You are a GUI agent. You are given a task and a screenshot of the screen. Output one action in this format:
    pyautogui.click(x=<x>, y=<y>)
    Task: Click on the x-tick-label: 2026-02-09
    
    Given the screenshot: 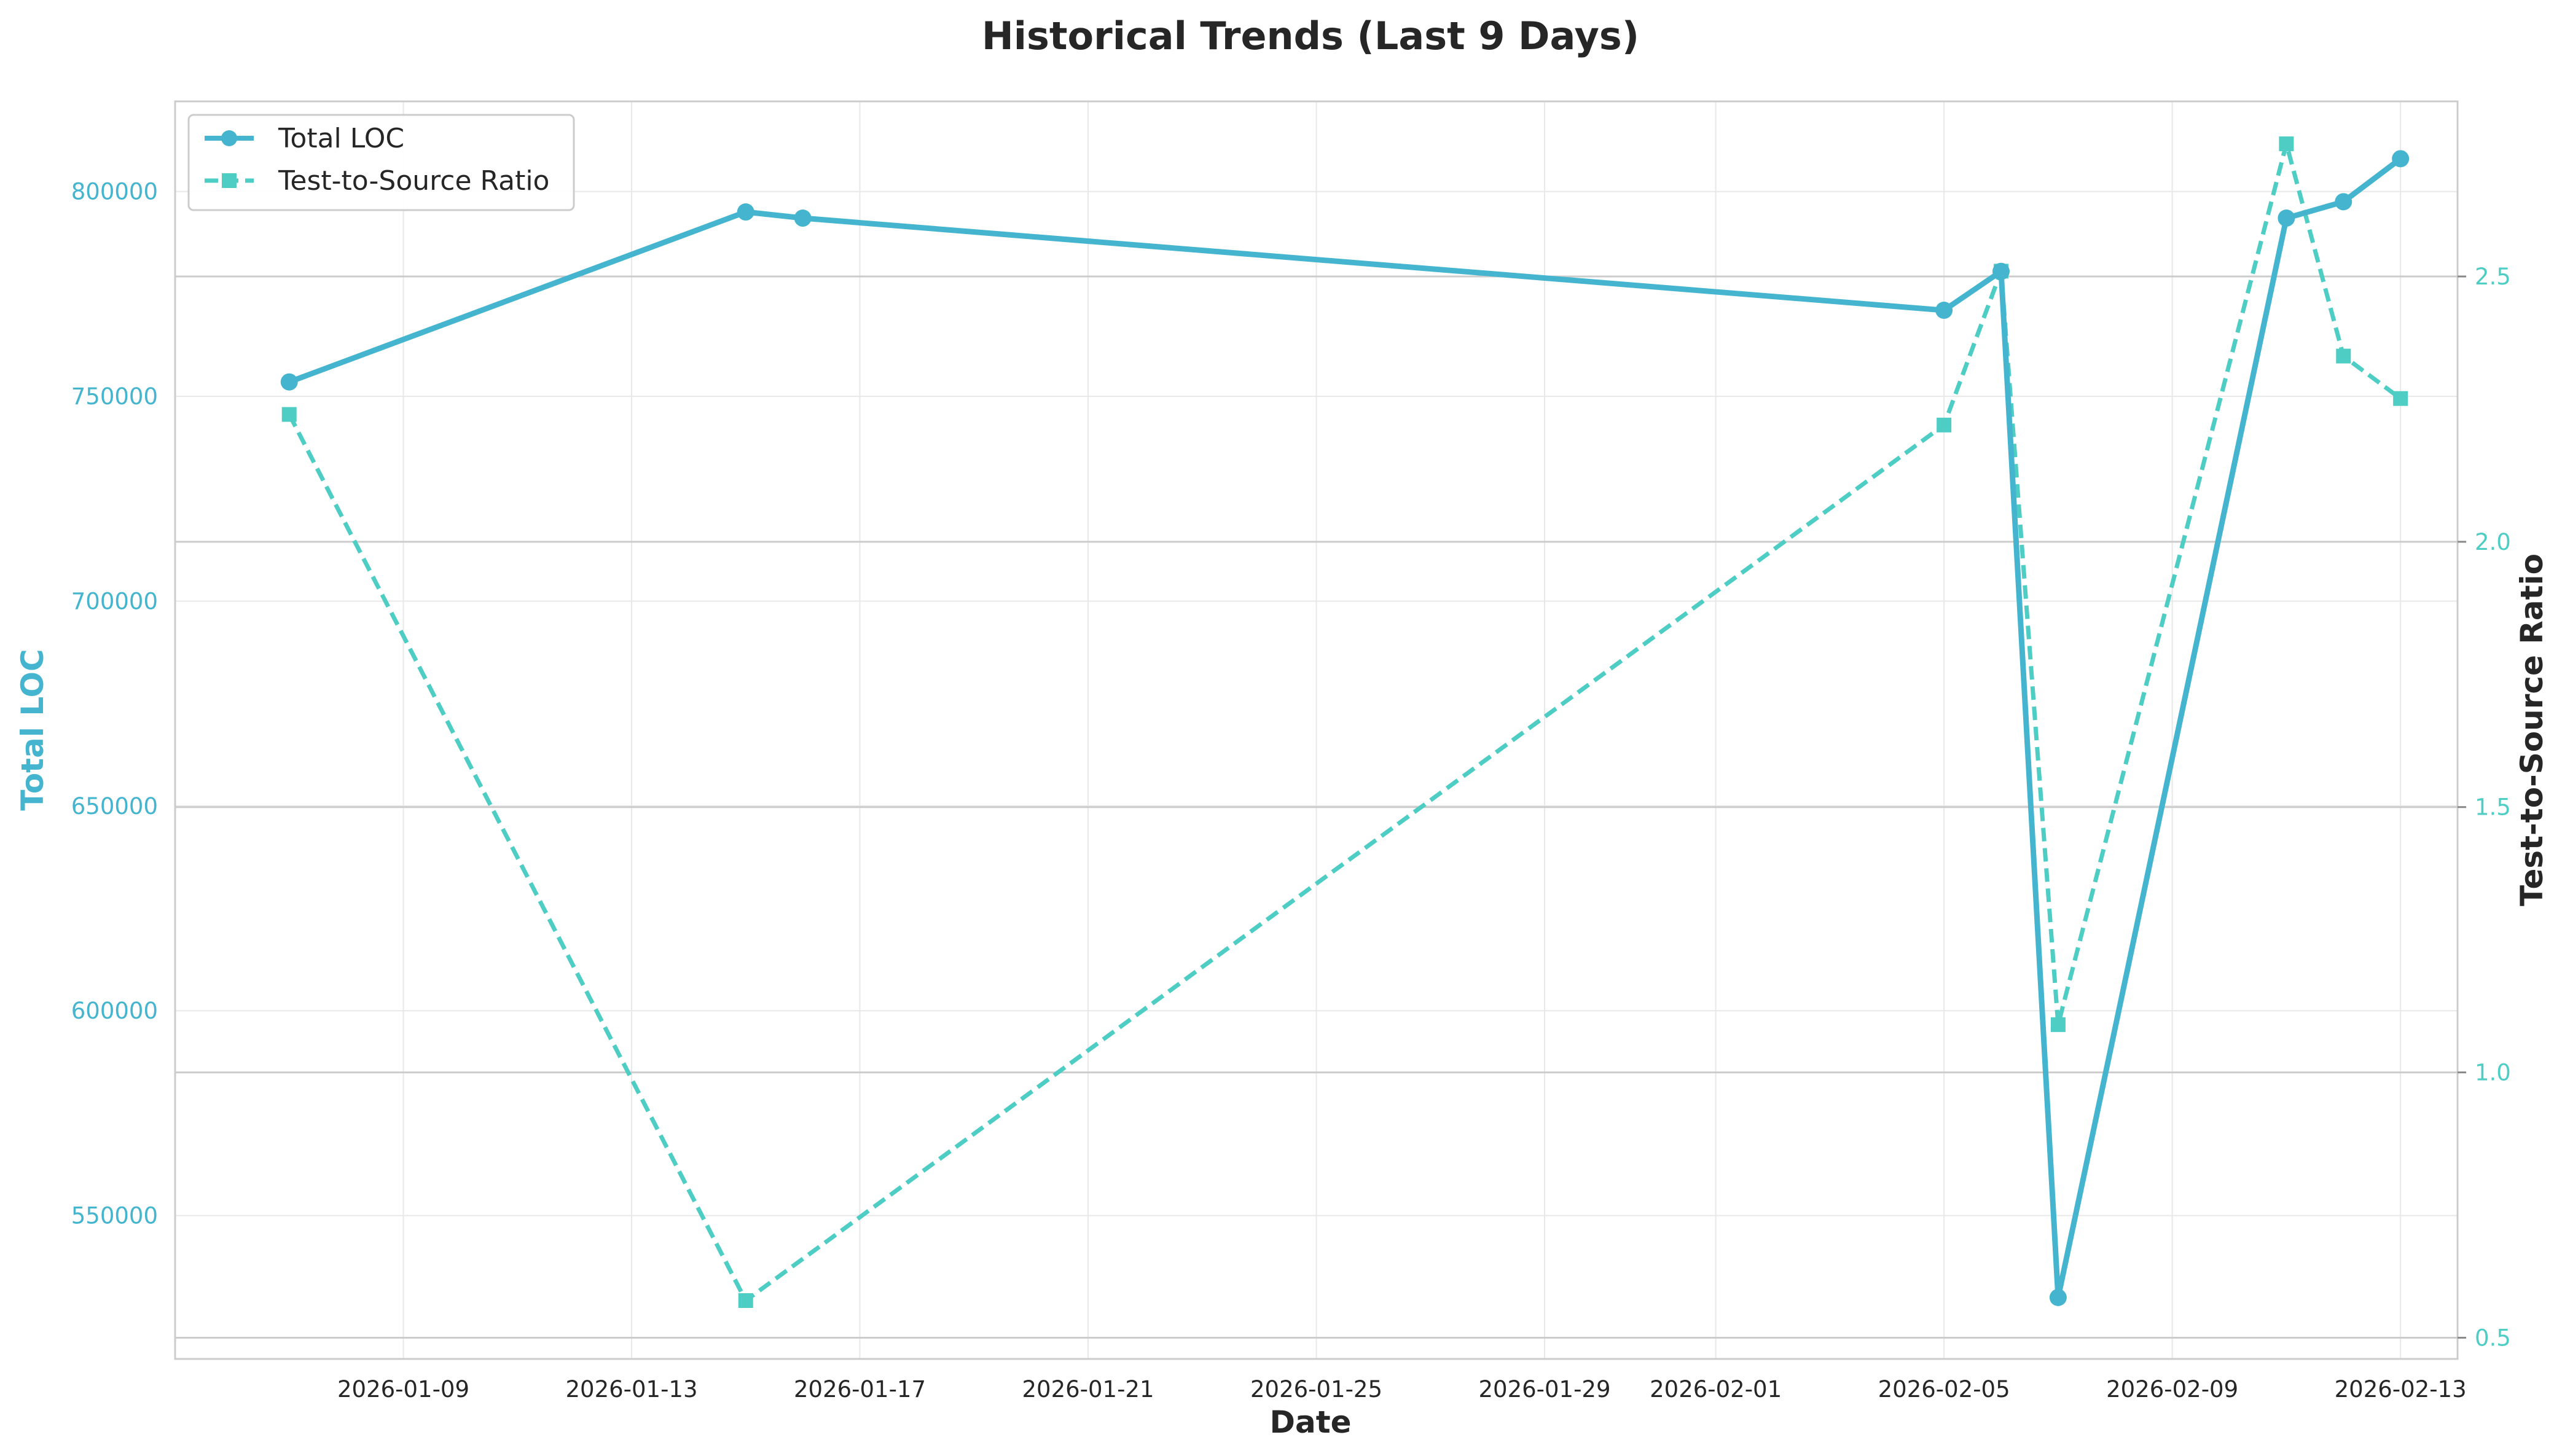 What is the action you would take?
    pyautogui.click(x=2172, y=1389)
    